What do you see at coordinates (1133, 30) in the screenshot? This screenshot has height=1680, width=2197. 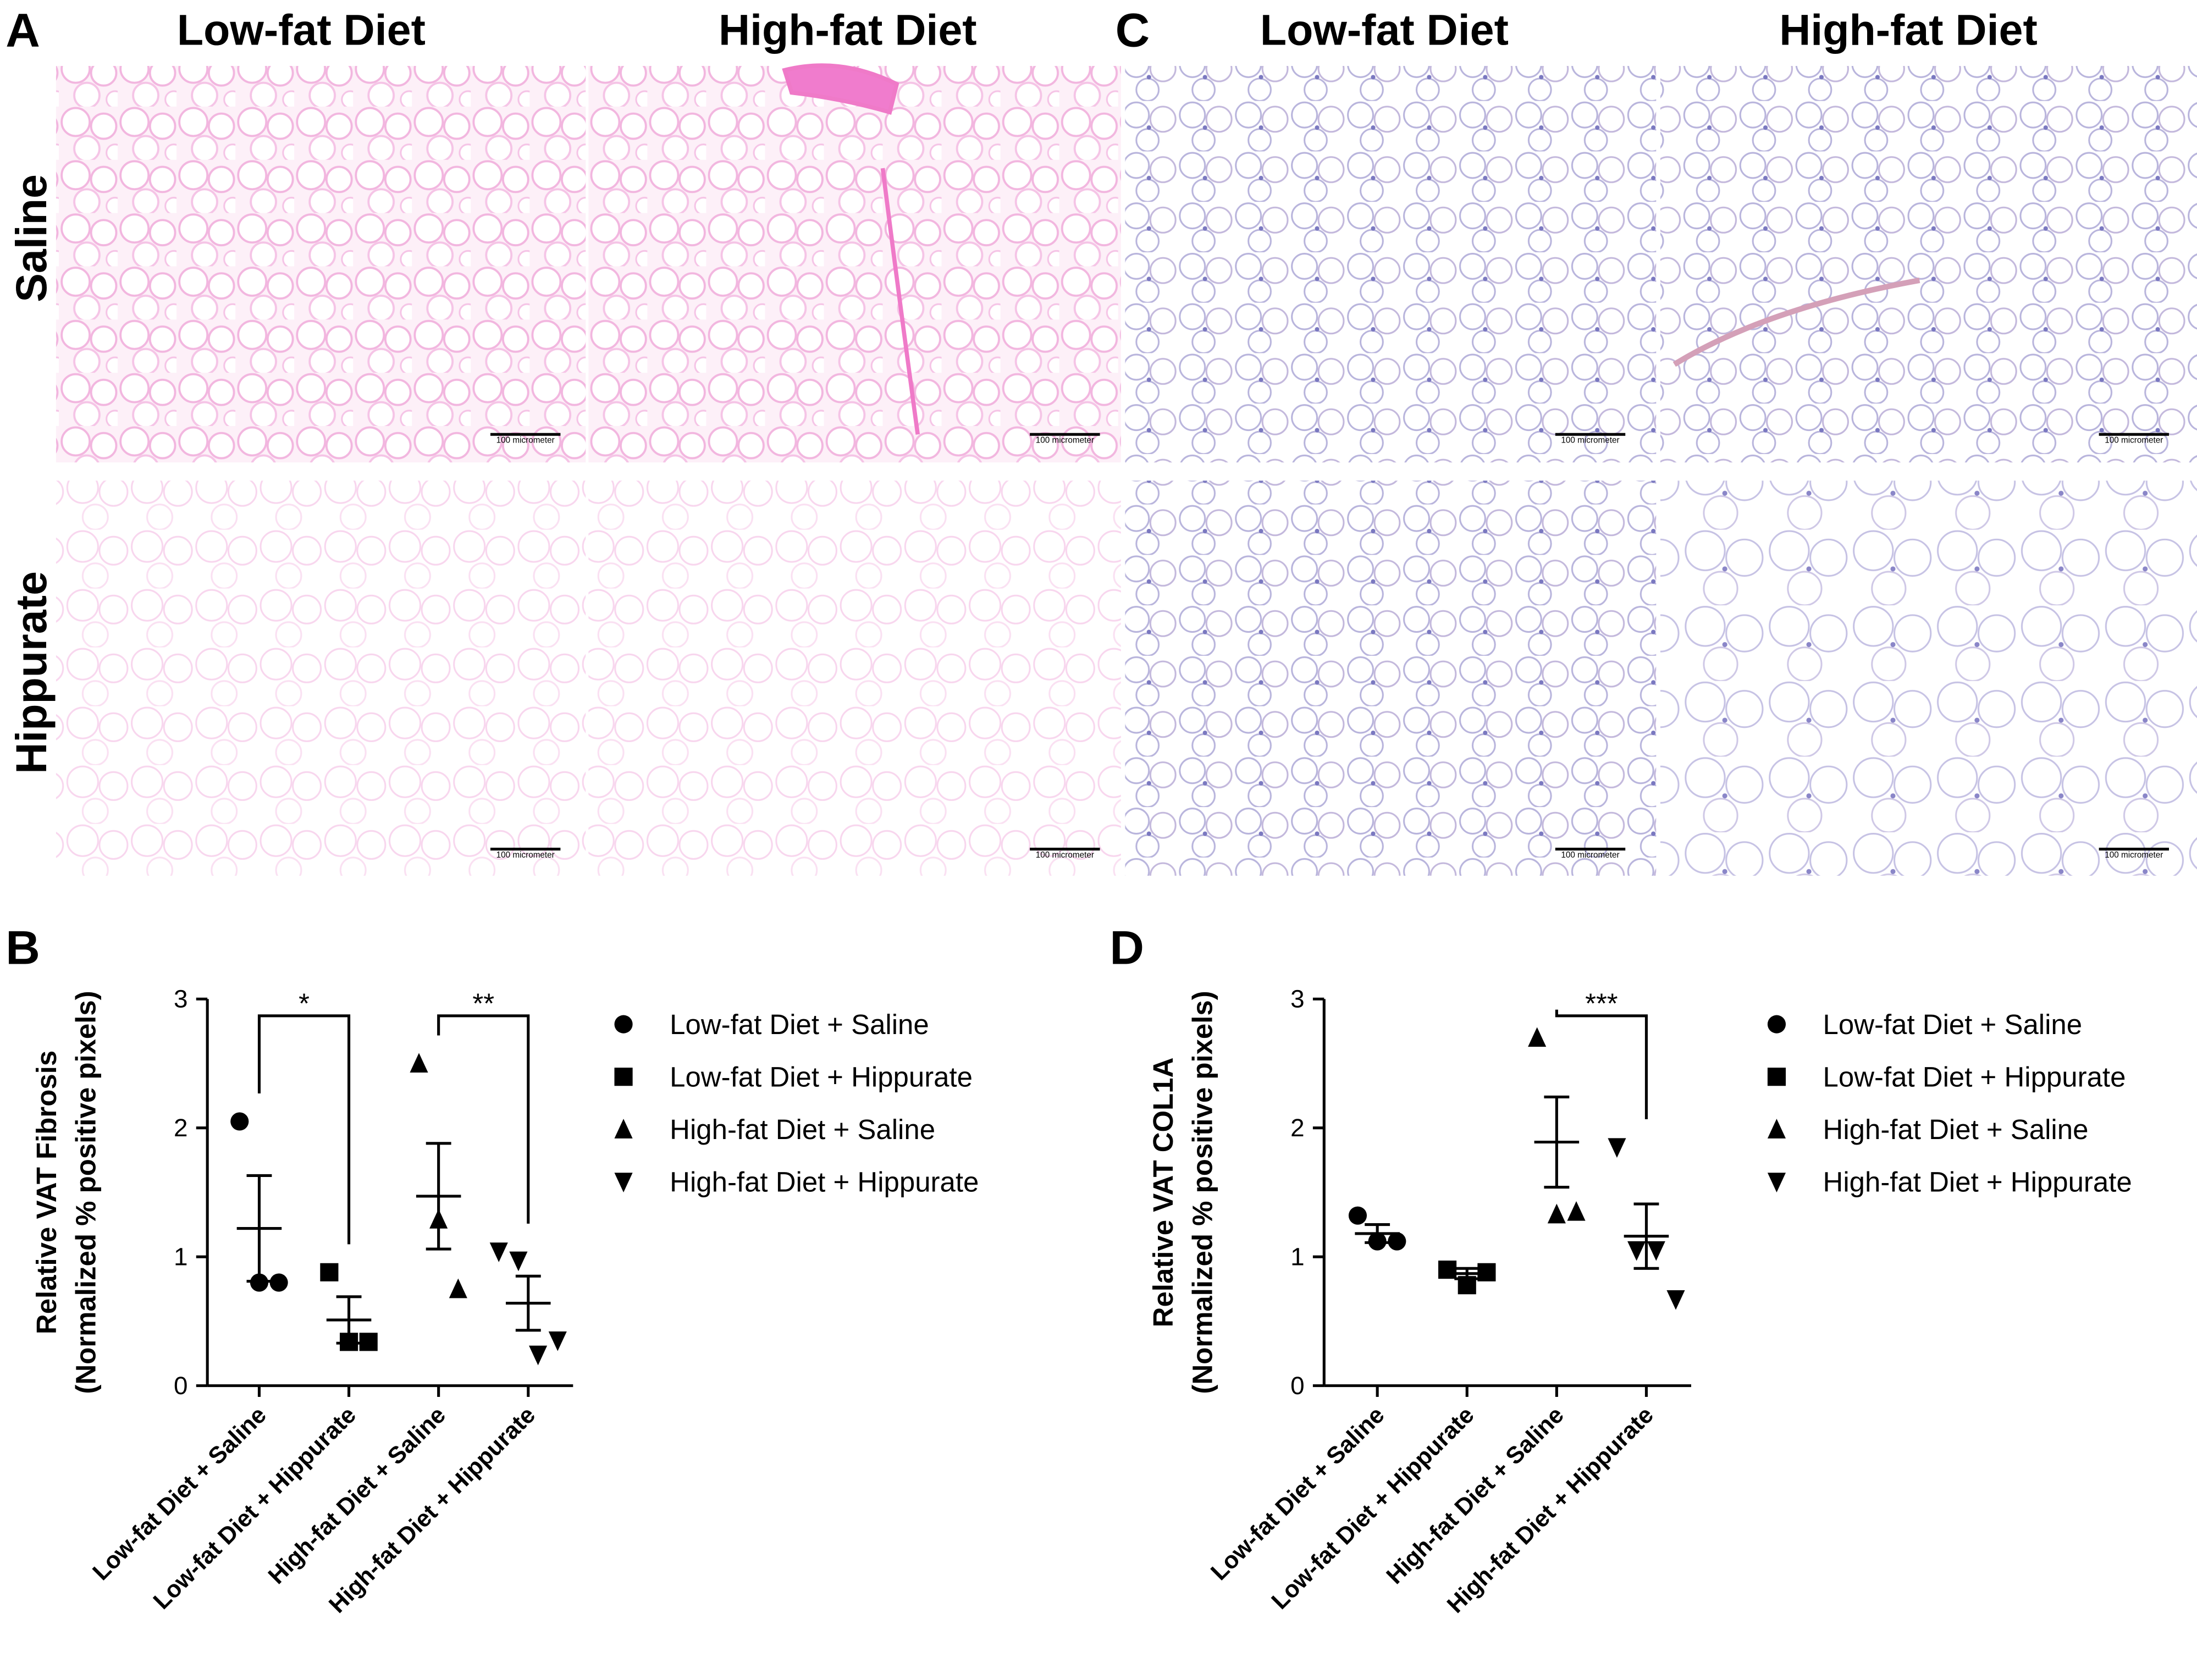 I see `panel-label: C` at bounding box center [1133, 30].